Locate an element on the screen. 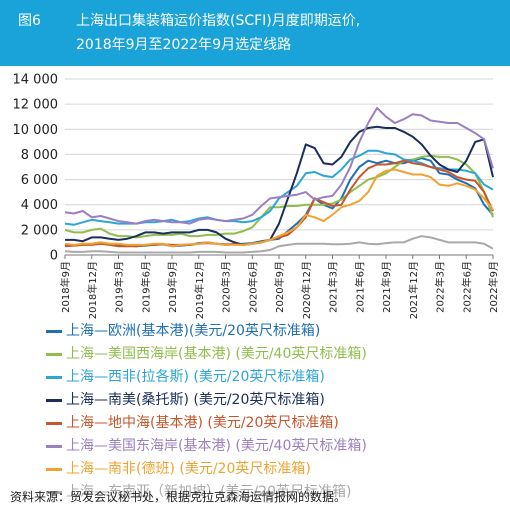  x-tick-label: 2022年6月 is located at coordinates (466, 287).